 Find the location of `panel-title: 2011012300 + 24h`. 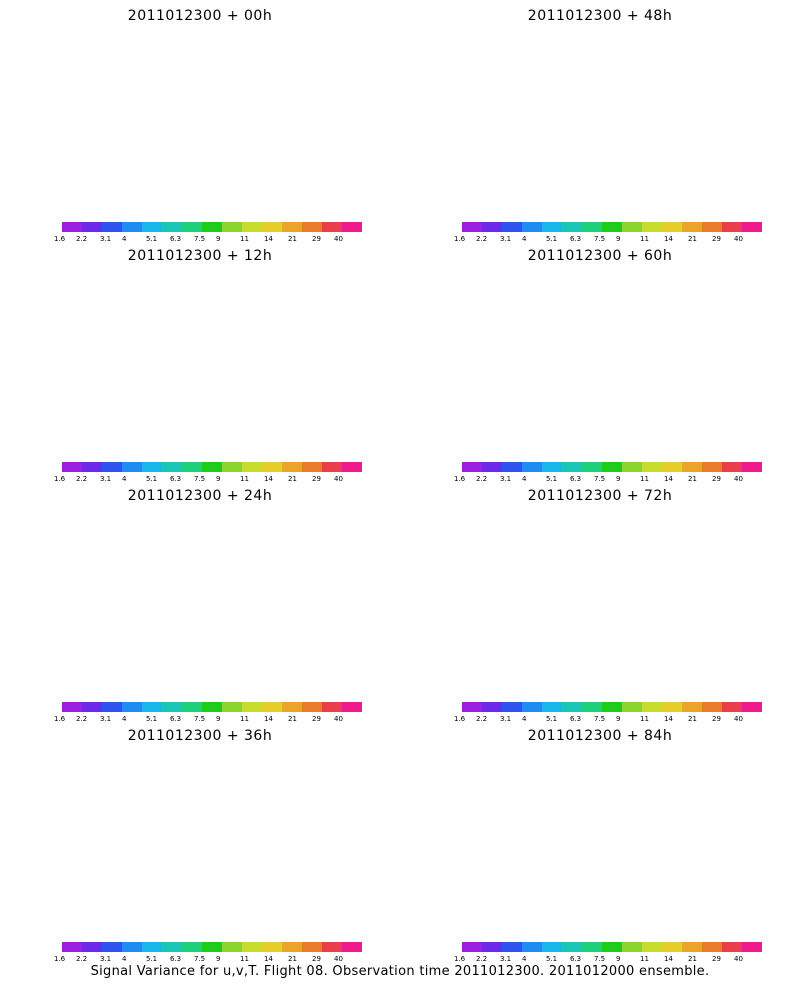

panel-title: 2011012300 + 24h is located at coordinates (200, 496).